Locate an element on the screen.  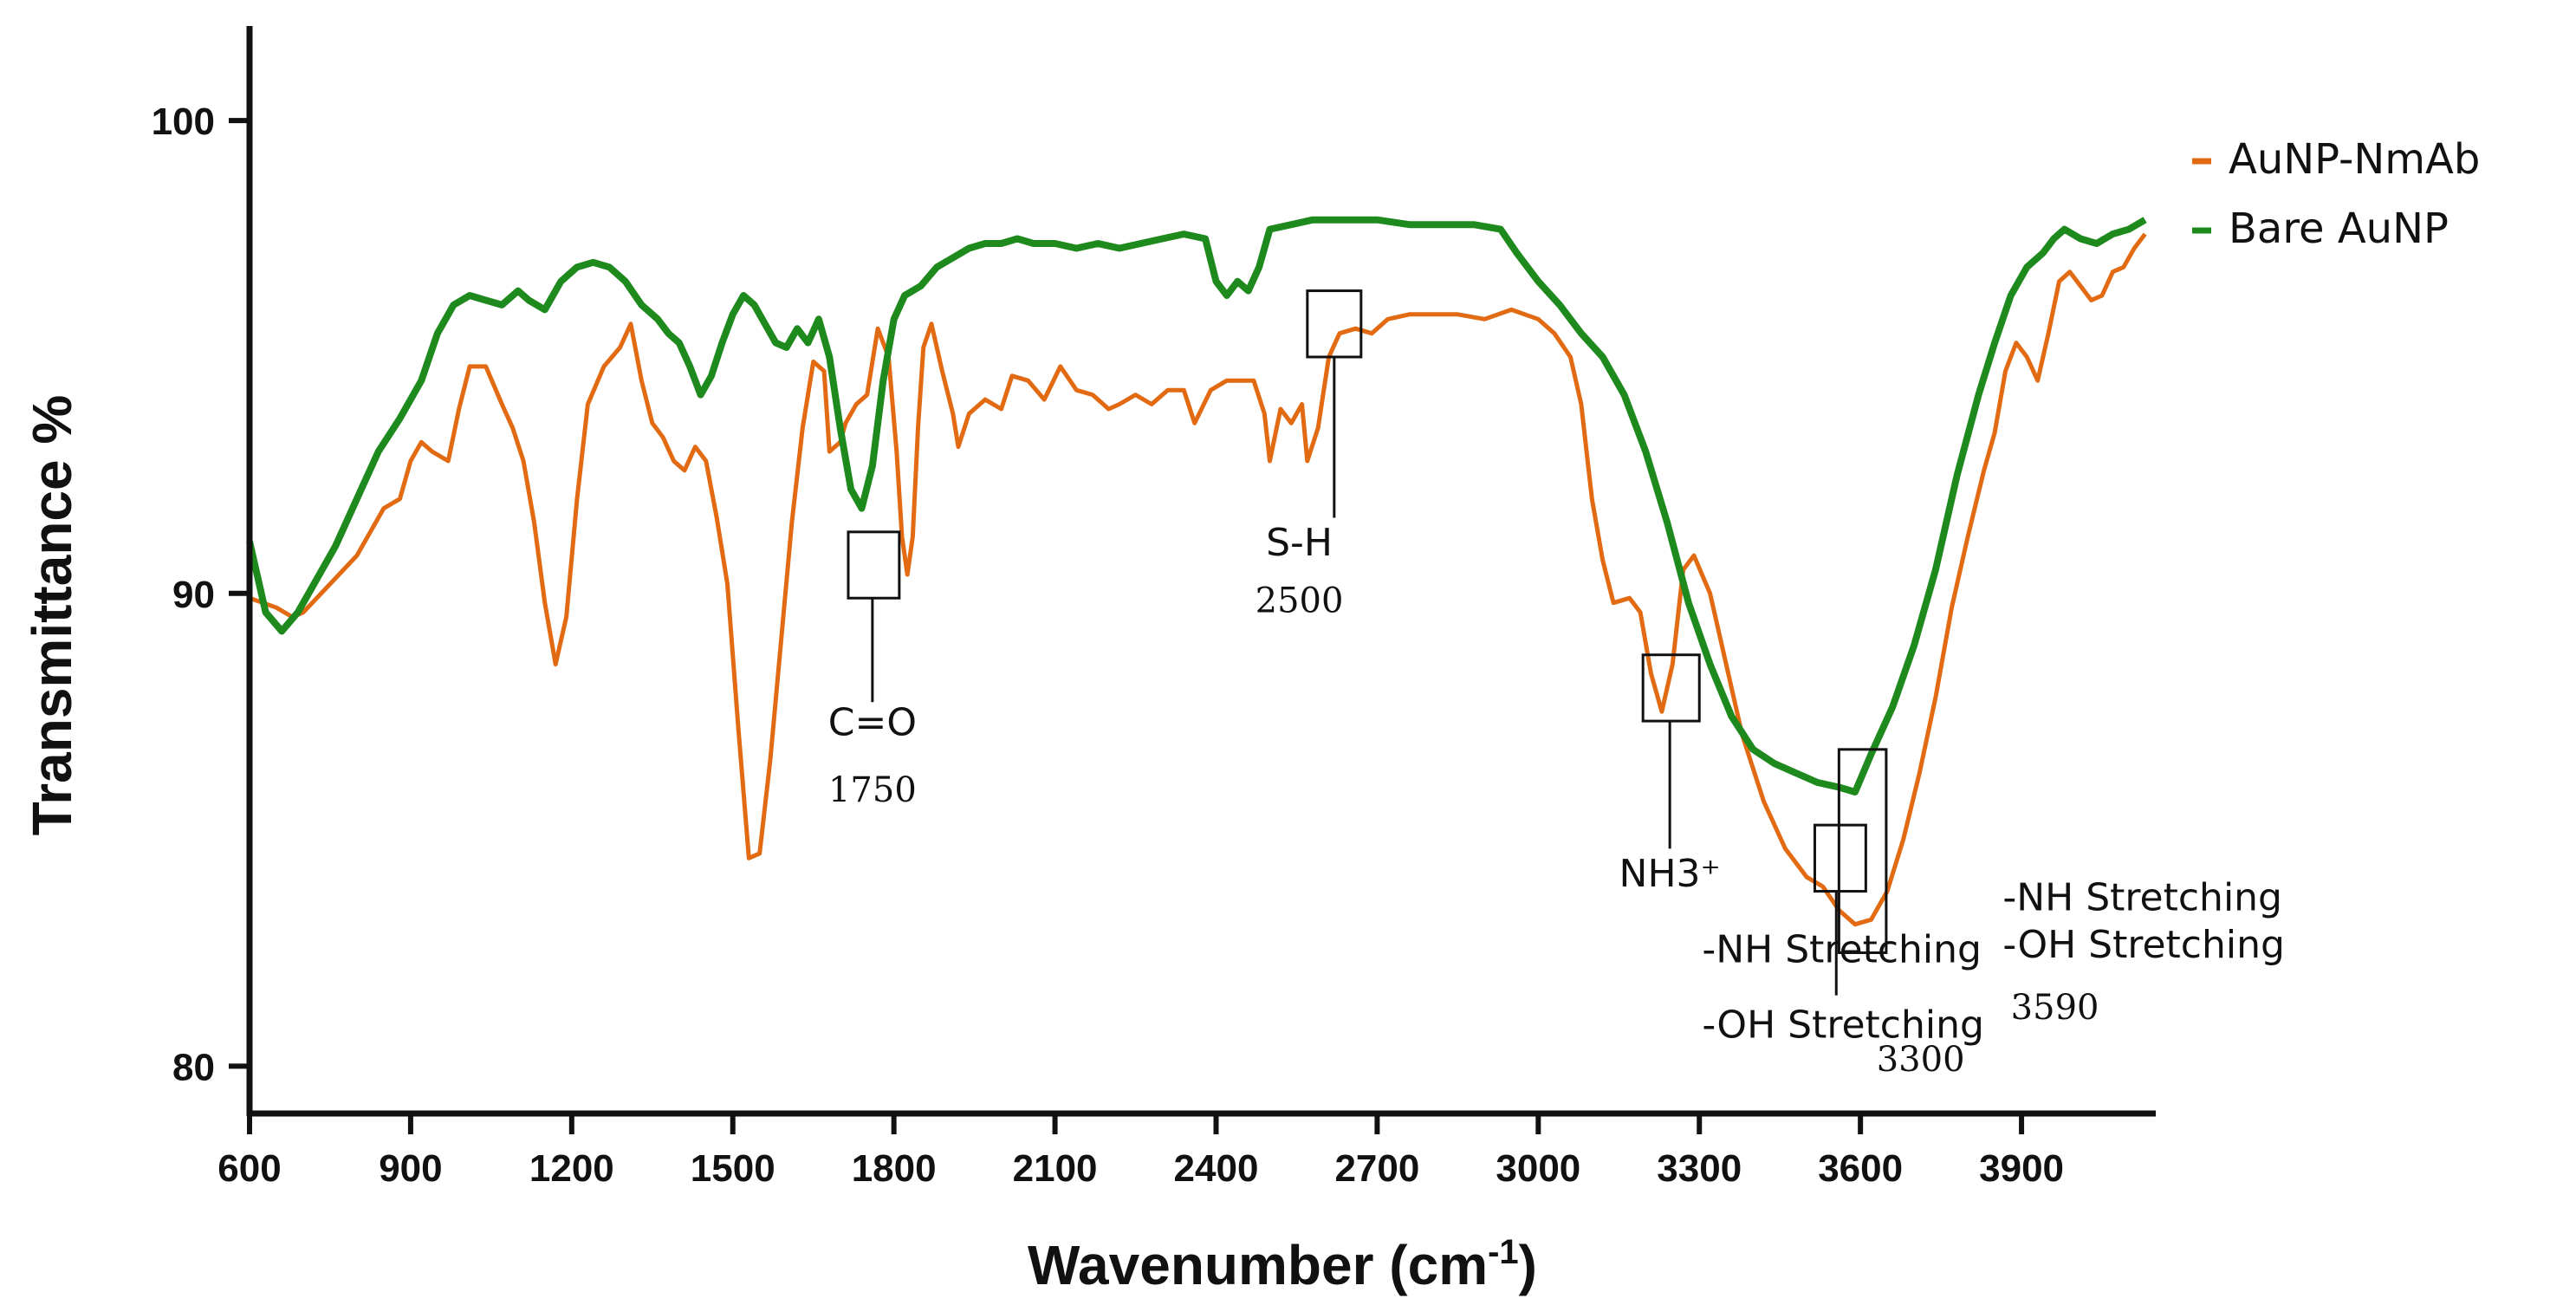
x-tick-label: 2100 is located at coordinates (1056, 1168).